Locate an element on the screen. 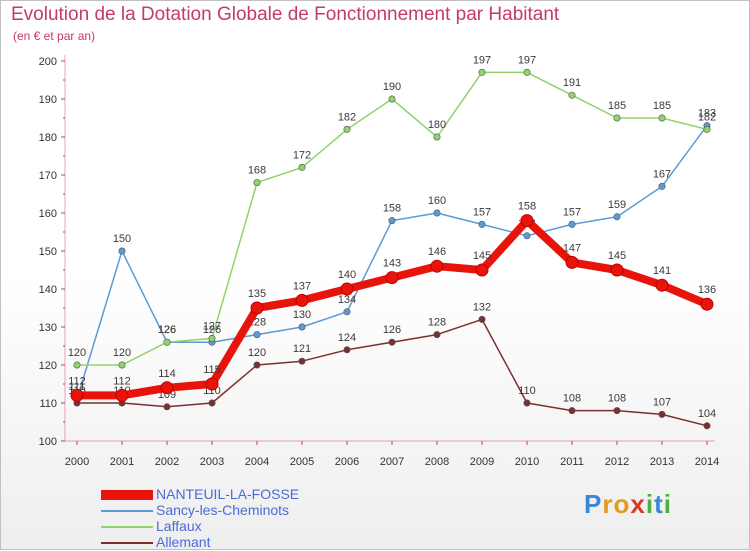 This screenshot has width=750, height=551. data-label-0-9: 157 is located at coordinates (482, 212).